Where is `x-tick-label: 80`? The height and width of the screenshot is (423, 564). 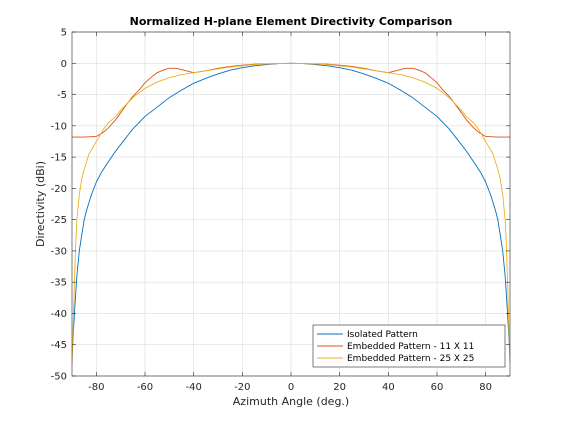 x-tick-label: 80 is located at coordinates (485, 387).